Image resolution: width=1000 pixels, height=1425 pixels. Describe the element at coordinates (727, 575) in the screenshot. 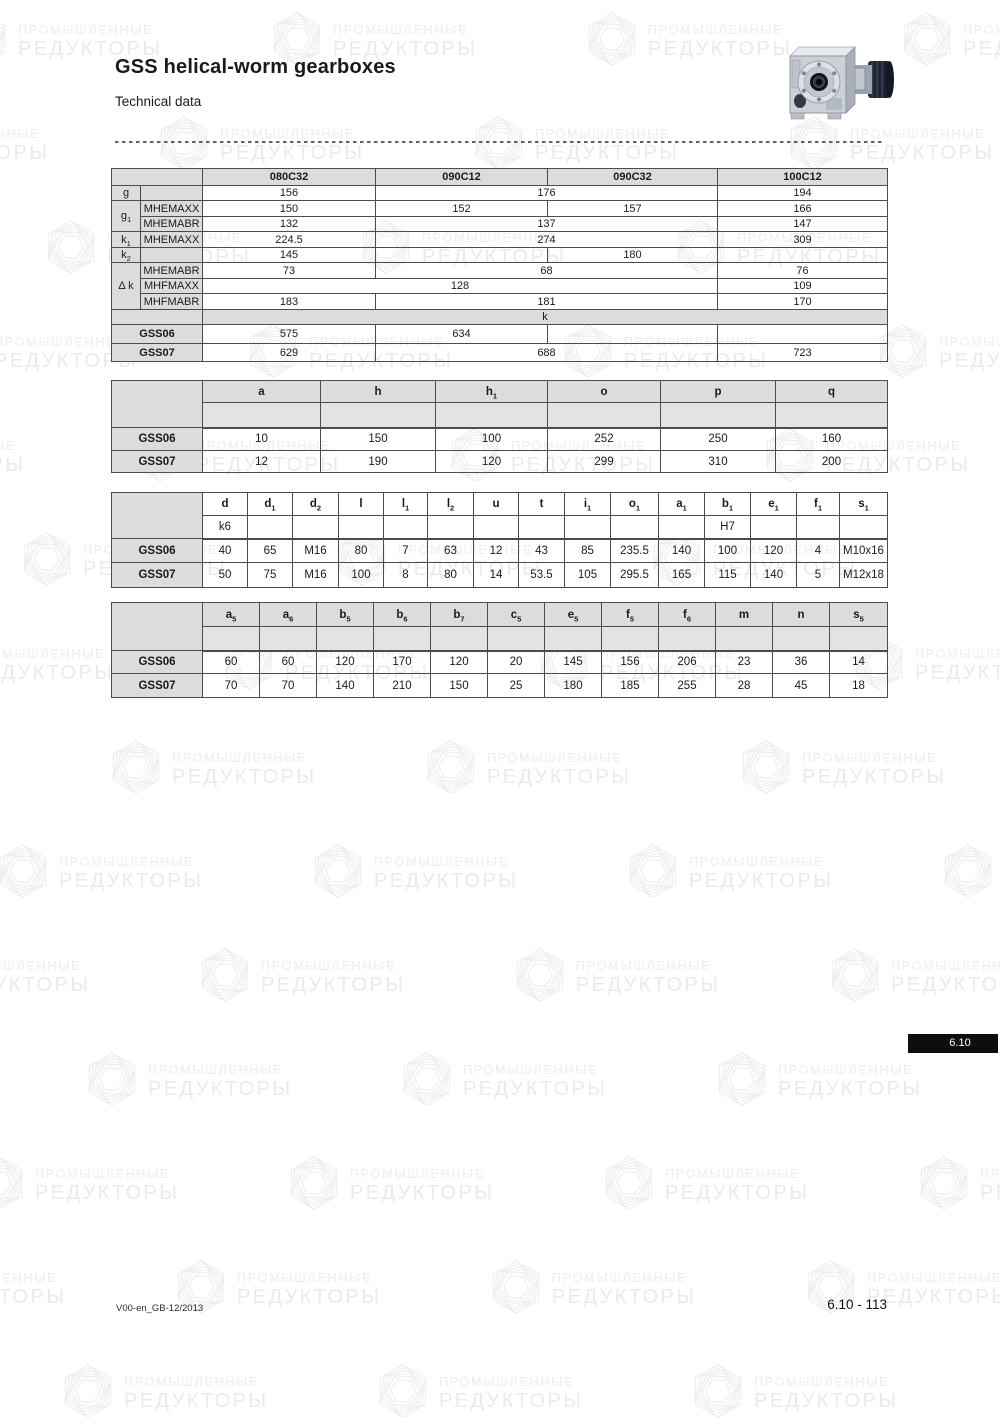

I see `value-cell: 115` at that location.